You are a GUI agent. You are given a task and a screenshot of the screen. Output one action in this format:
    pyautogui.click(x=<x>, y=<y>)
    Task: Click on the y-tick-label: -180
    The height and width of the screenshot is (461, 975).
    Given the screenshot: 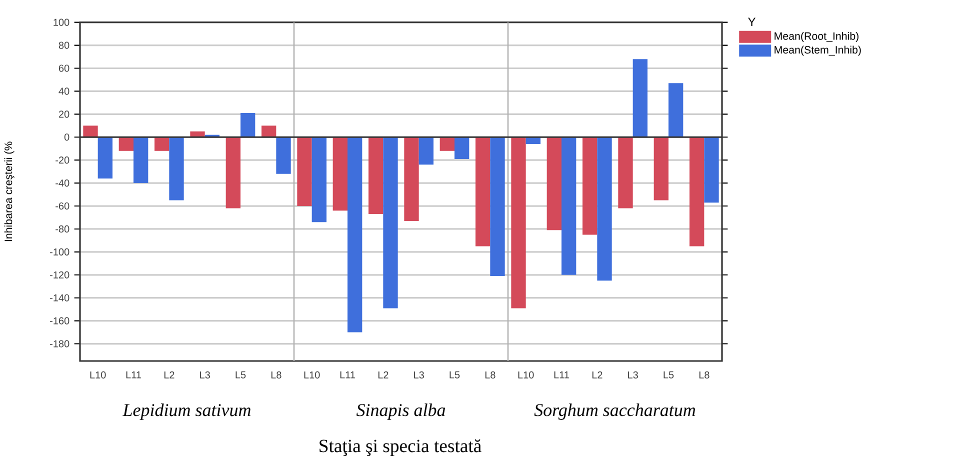 What is the action you would take?
    pyautogui.click(x=60, y=344)
    